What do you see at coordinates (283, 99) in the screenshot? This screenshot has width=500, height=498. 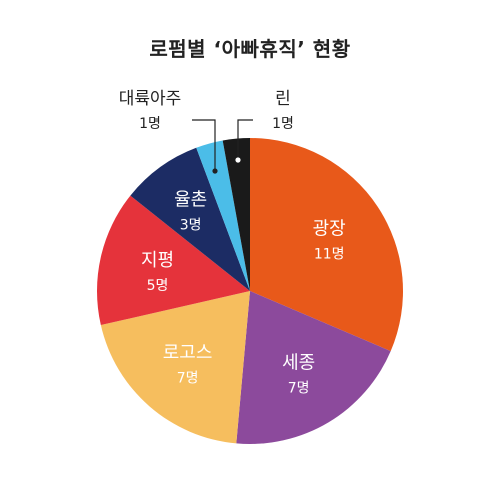 I see `slice-name-label: 린` at bounding box center [283, 99].